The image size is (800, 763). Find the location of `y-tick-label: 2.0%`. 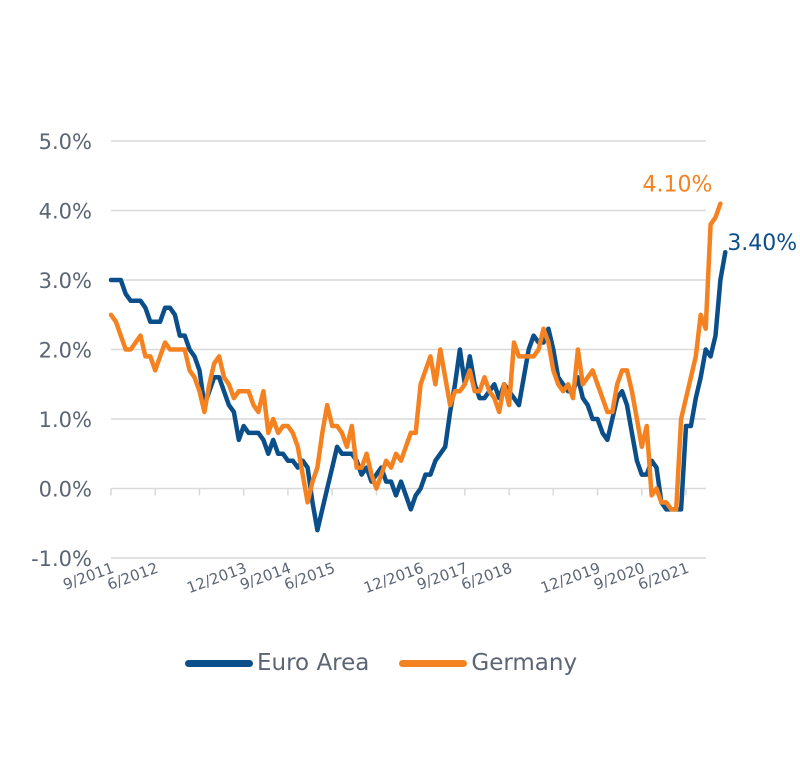

y-tick-label: 2.0% is located at coordinates (65, 351).